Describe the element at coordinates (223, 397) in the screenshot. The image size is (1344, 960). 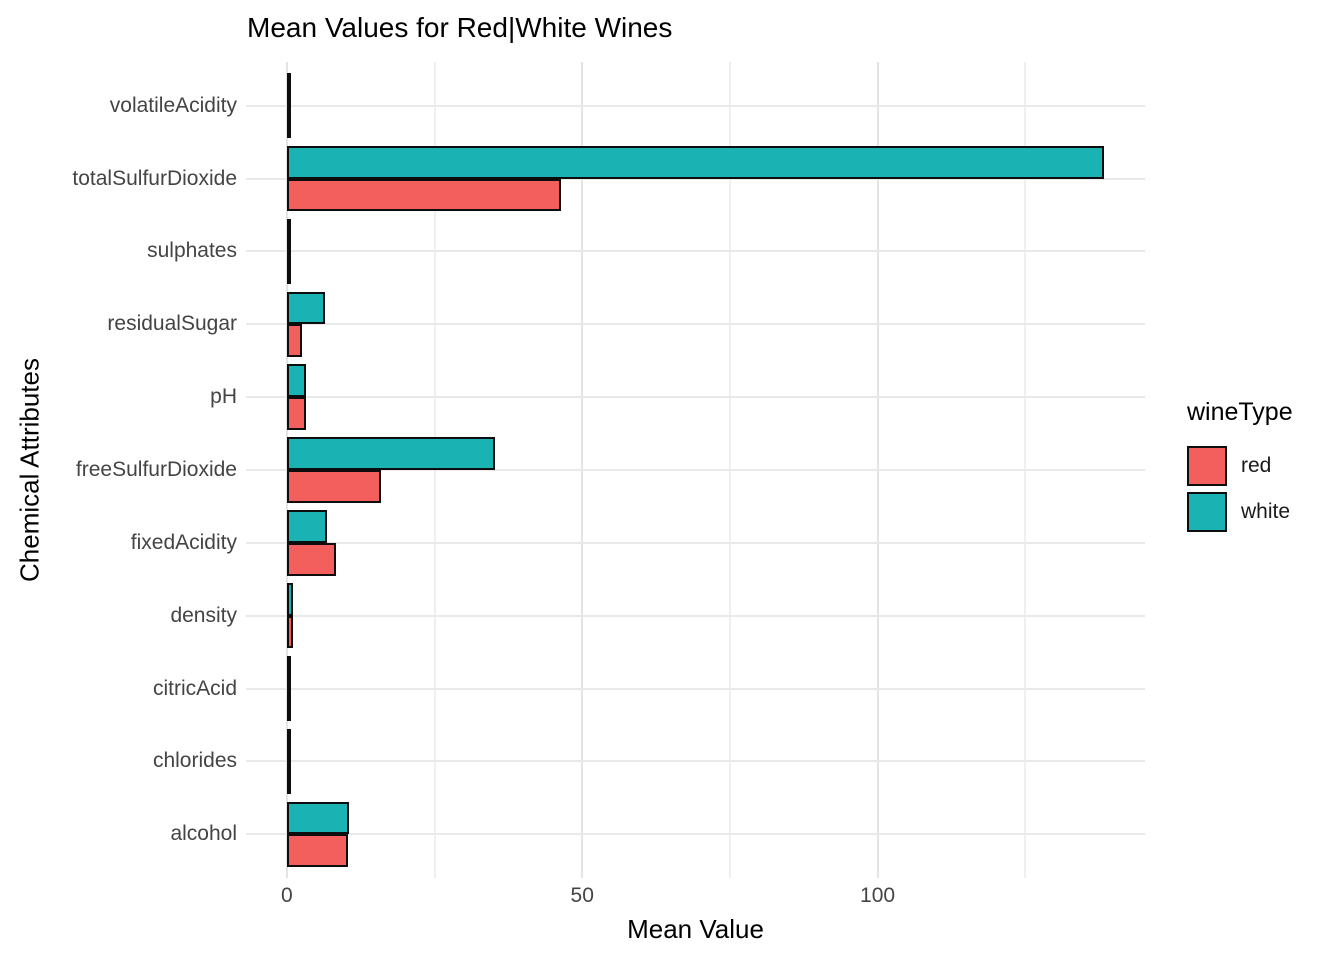
I see `y-tick-label-pH: pH` at that location.